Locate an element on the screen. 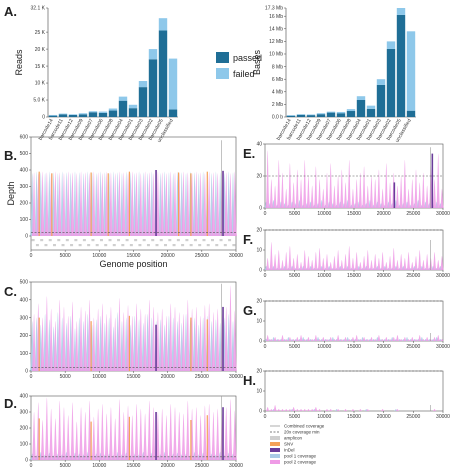  panel-label-f: F. is located at coordinates (248, 239).